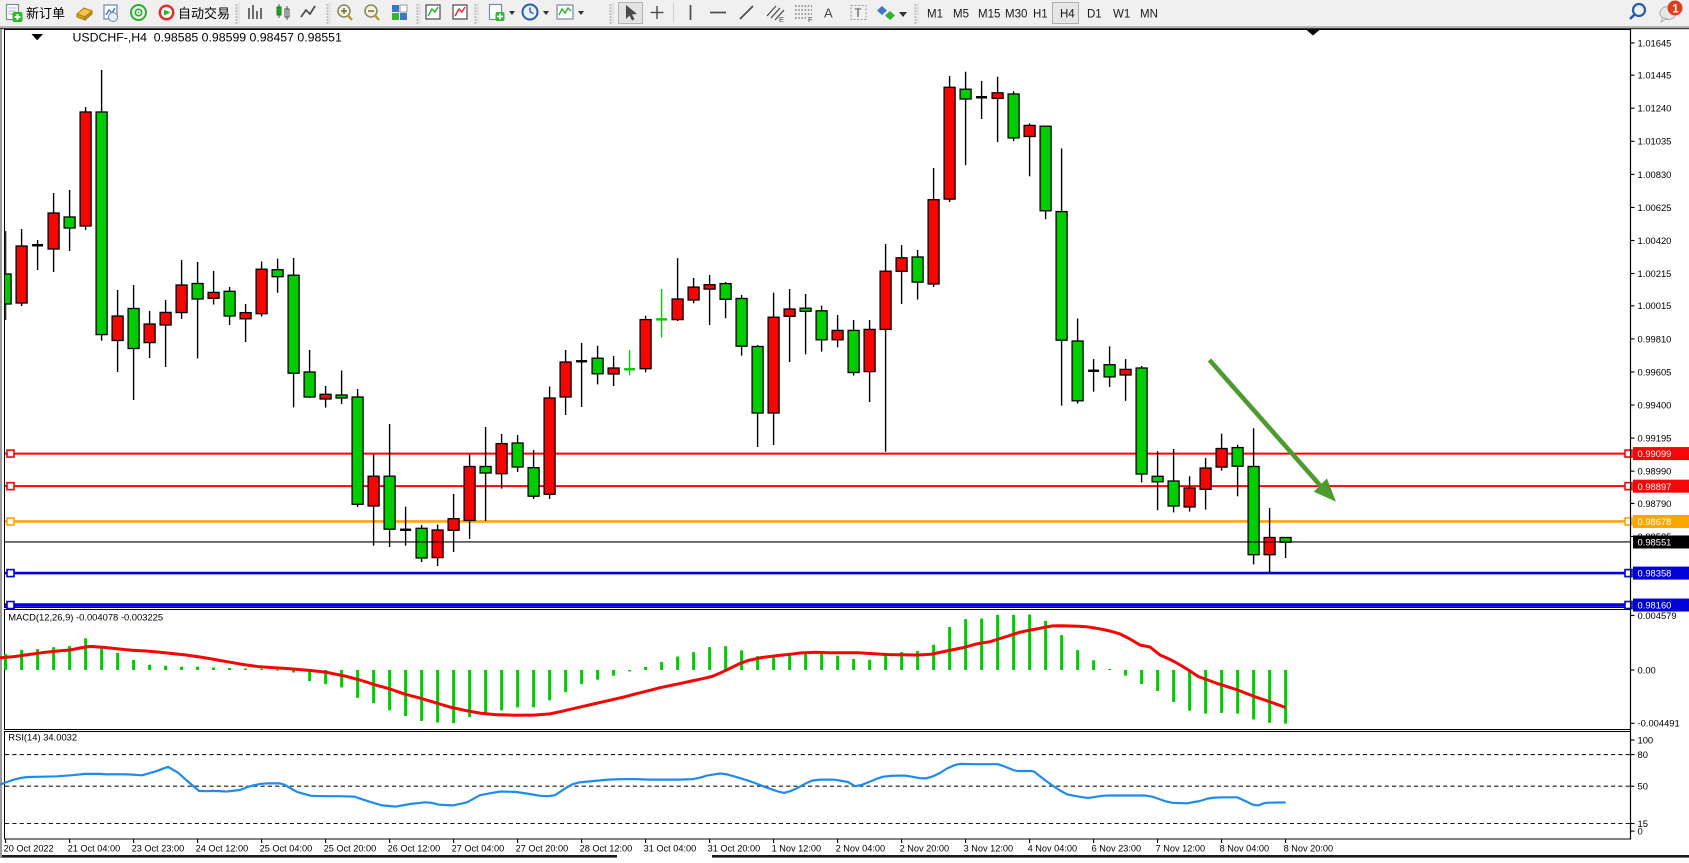  I want to click on svg-text: 25 Oct 20:00, so click(350, 849).